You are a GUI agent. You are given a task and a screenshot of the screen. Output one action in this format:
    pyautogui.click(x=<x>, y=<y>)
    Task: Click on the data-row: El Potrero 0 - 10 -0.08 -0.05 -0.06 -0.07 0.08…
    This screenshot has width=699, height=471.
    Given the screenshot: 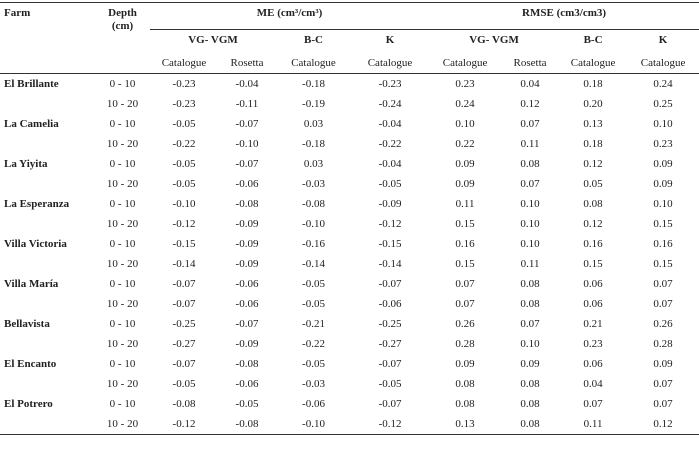 What is the action you would take?
    pyautogui.click(x=349, y=404)
    